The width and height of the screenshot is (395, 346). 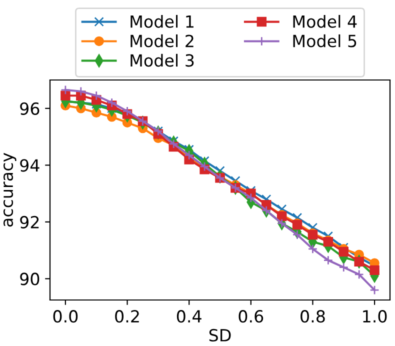 I want to click on y-tick-label: 90, so click(x=30, y=279).